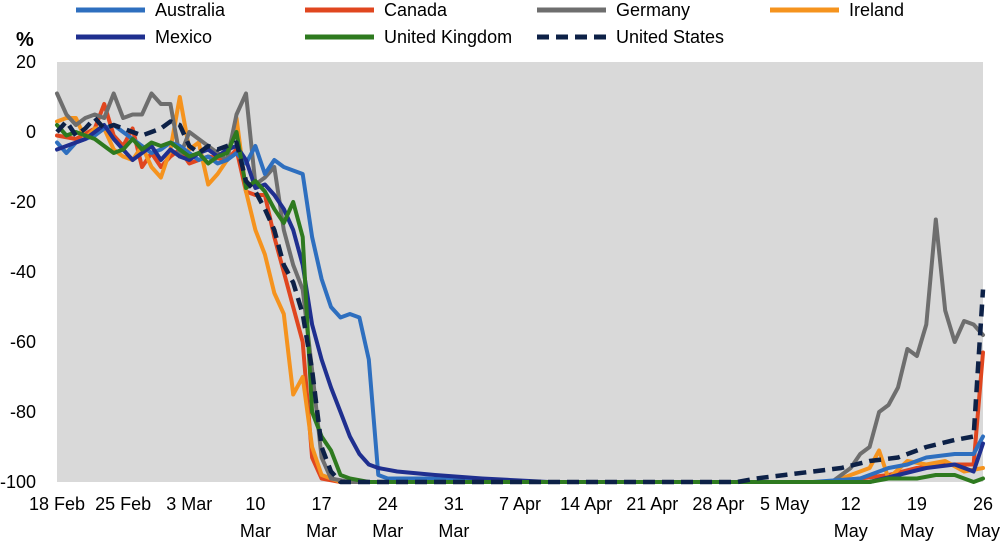  I want to click on y-tick-label: -80, so click(23, 412).